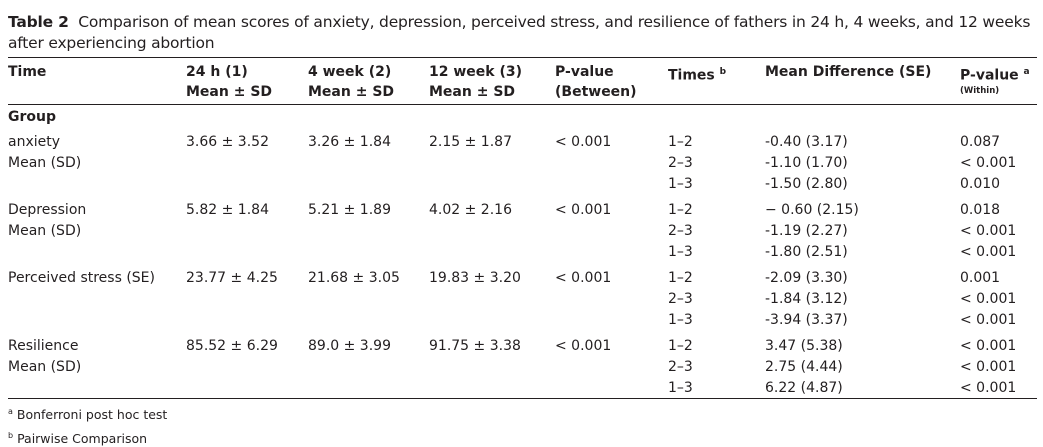 The width and height of the screenshot is (1043, 447). Describe the element at coordinates (980, 142) in the screenshot. I see `cell-p-within: 0.087` at that location.